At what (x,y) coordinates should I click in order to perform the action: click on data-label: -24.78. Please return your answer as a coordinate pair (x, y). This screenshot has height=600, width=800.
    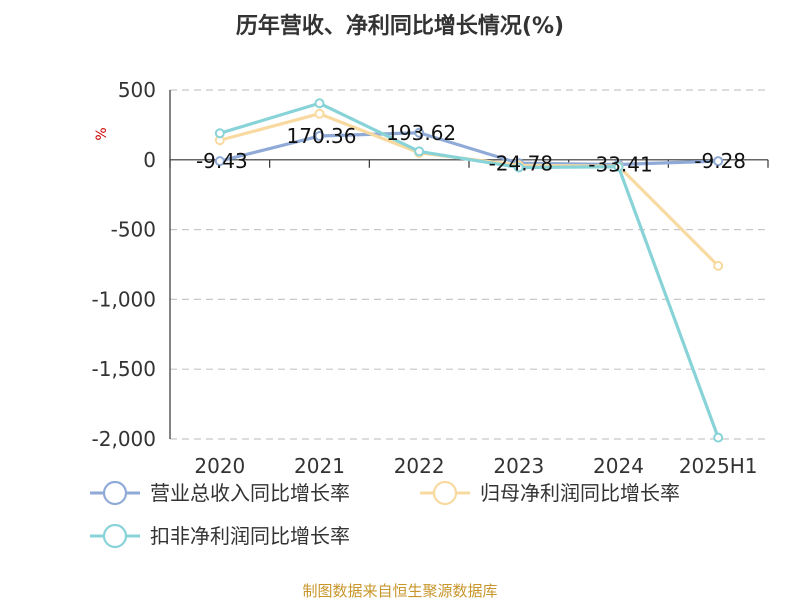
    Looking at the image, I should click on (521, 163).